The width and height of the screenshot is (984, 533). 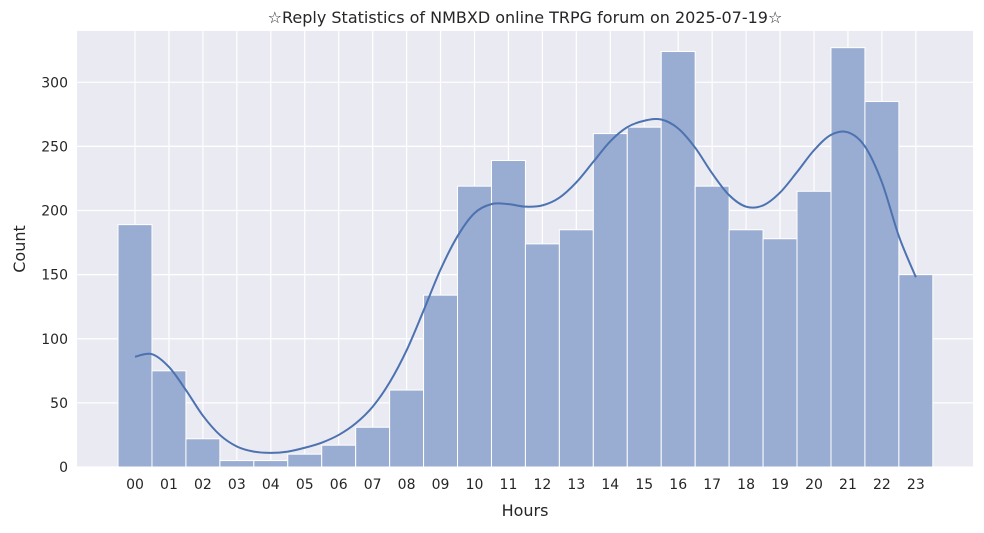 I want to click on x-tick-label: 07, so click(x=373, y=485).